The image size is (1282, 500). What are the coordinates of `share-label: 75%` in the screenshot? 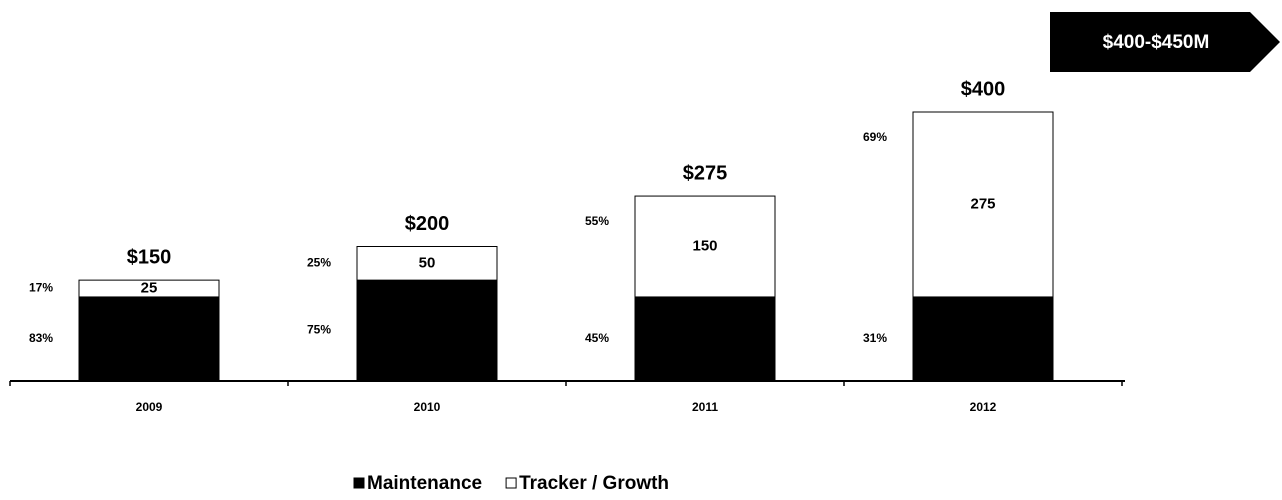 It's located at (319, 330).